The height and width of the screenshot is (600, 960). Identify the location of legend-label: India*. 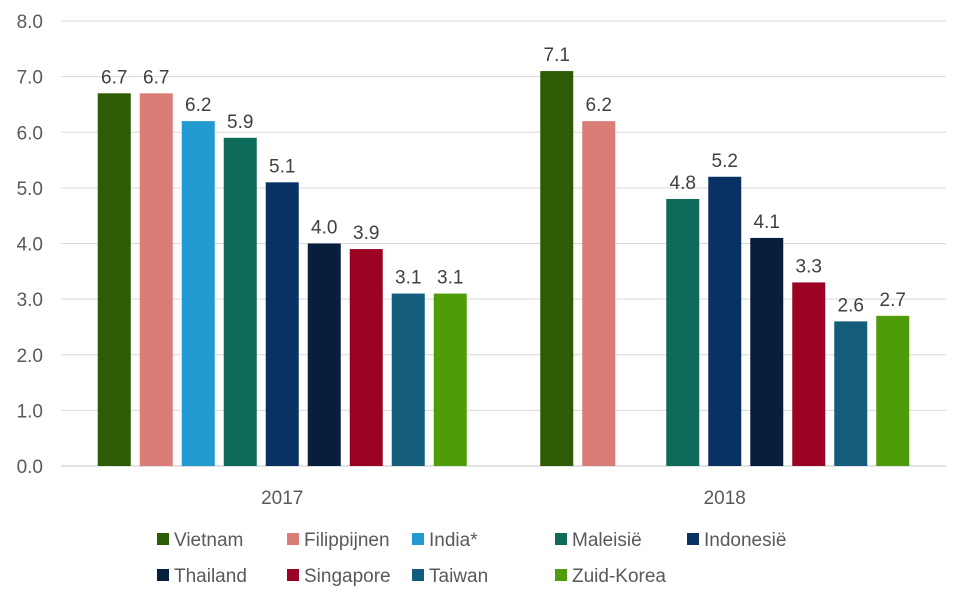
(453, 540).